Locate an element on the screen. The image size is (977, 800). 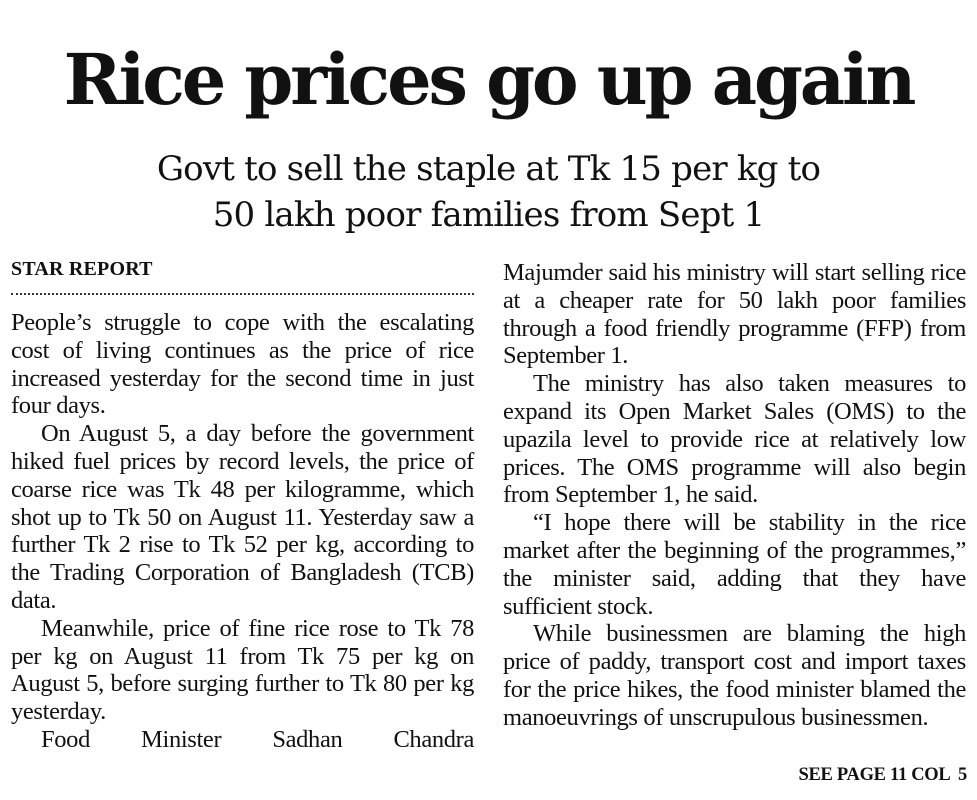
headline: Rice prices go up again is located at coordinates (490, 79).